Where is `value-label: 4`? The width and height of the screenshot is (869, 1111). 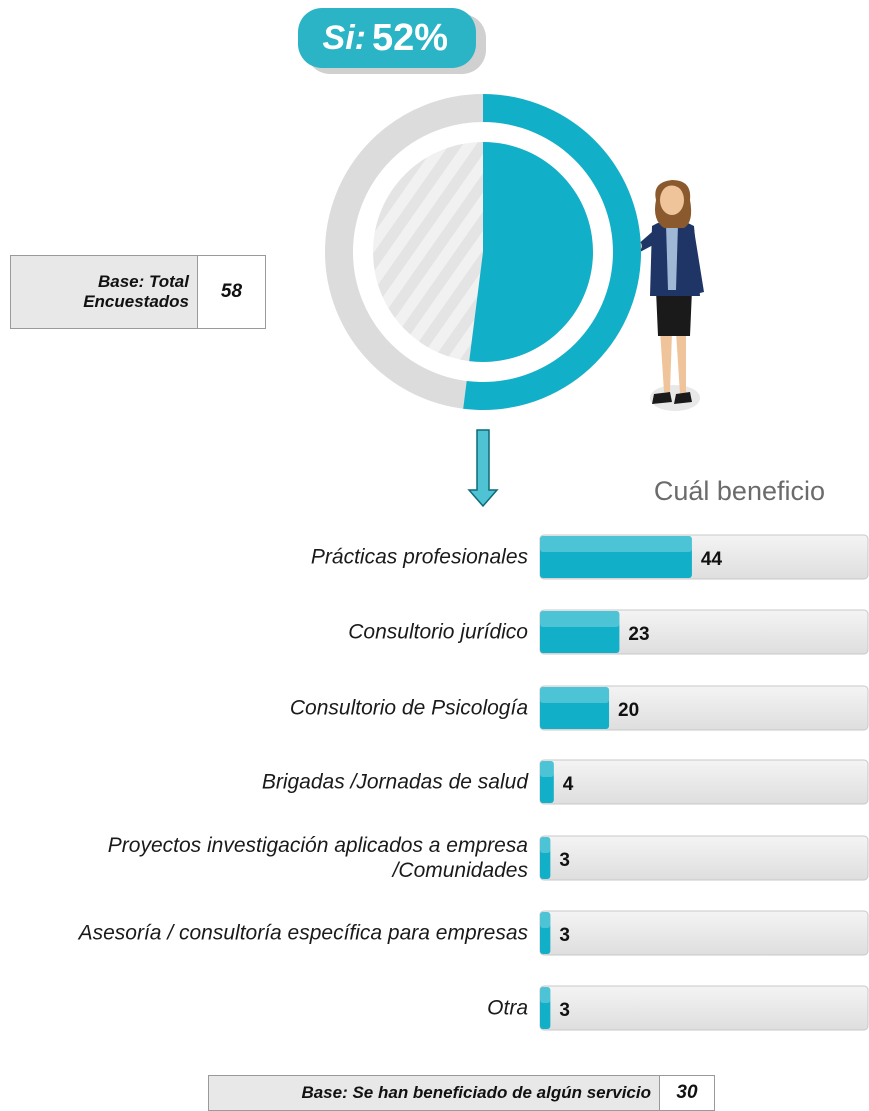
value-label: 4 is located at coordinates (568, 784).